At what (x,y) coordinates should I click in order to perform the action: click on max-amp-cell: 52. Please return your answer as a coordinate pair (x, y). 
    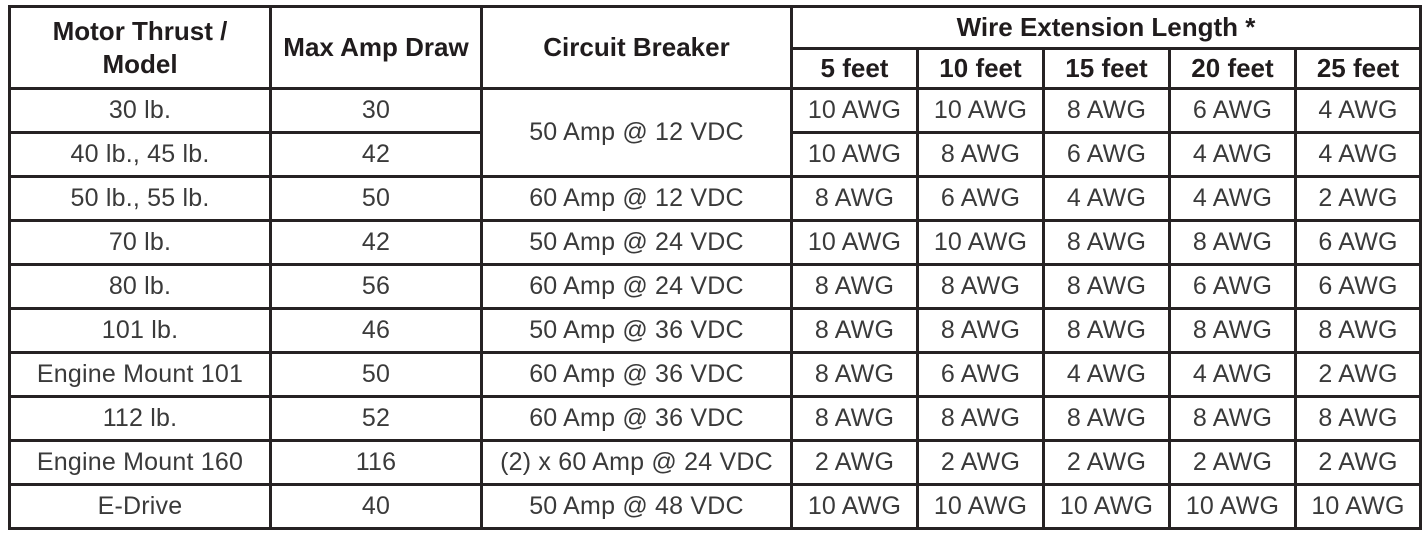
    Looking at the image, I should click on (376, 418).